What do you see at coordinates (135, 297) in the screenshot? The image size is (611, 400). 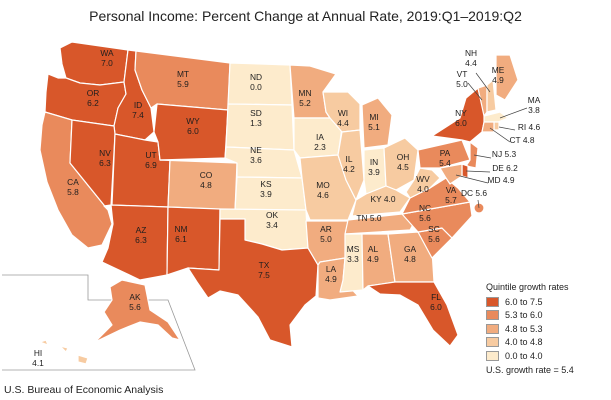 I see `state-abbr-ak: AK` at bounding box center [135, 297].